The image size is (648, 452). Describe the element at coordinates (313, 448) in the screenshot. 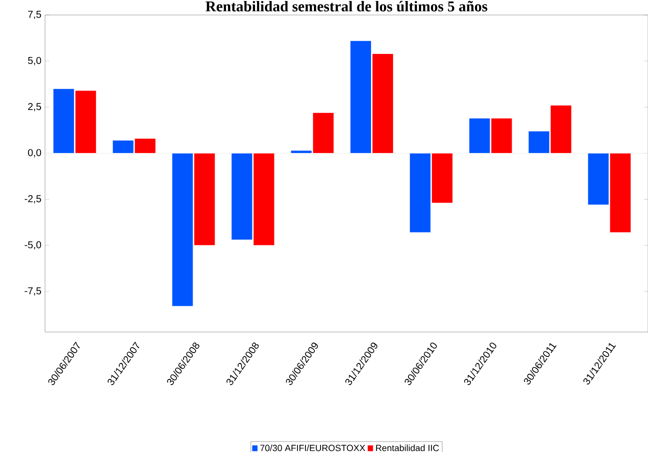

I see `legend-label: 70/30 AFIFI/EUROSTOXX` at that location.